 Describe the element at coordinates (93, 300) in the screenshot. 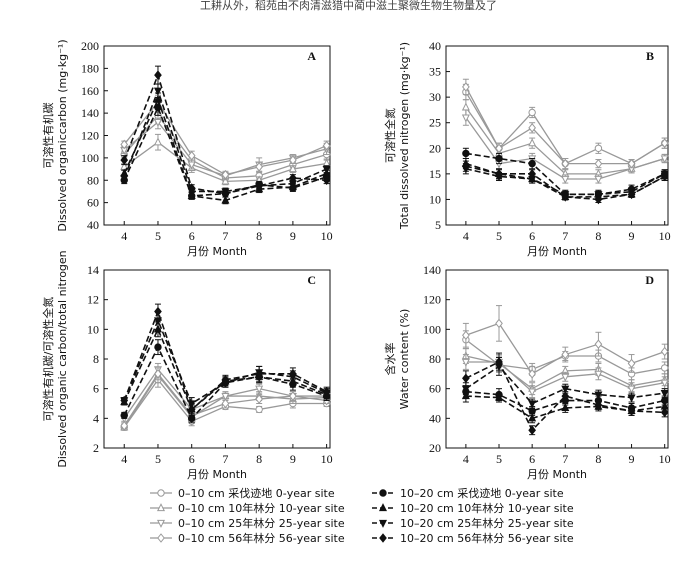

I see `y-tick-label: 12` at that location.